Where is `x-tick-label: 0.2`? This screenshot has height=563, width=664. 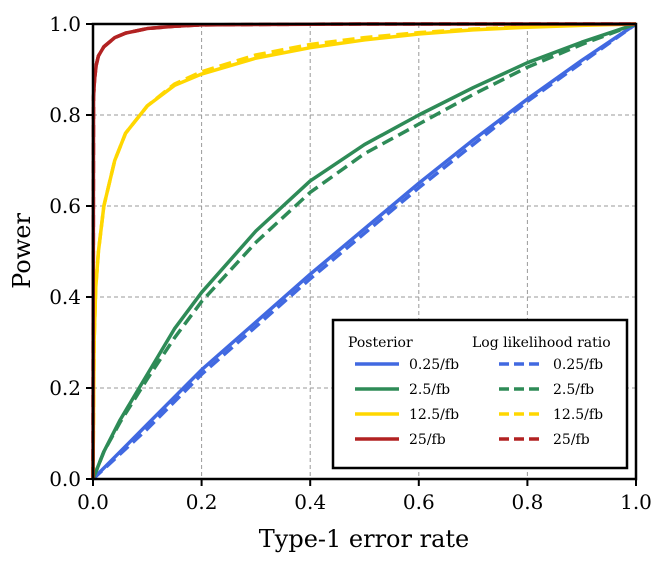
x-tick-label: 0.2 is located at coordinates (202, 502).